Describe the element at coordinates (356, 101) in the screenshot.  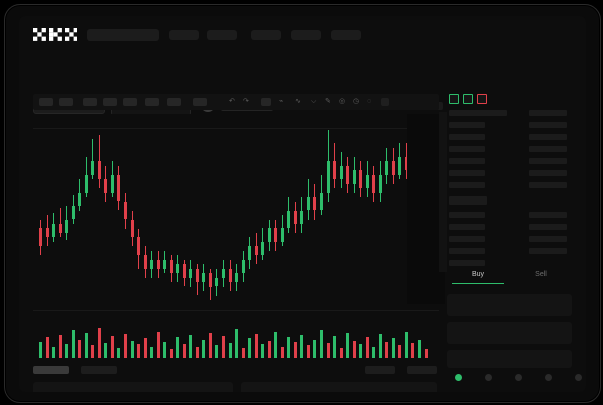
I see `clock-icon: ◷` at that location.